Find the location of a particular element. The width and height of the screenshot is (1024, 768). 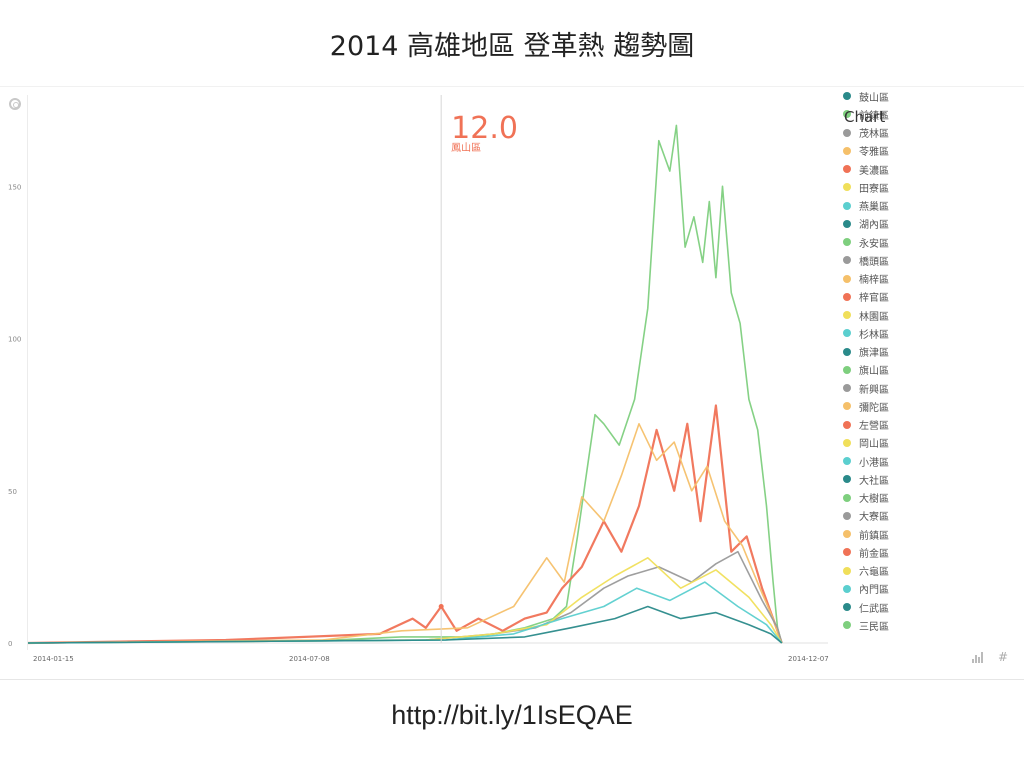

legend-label: 永安區 is located at coordinates (874, 244).